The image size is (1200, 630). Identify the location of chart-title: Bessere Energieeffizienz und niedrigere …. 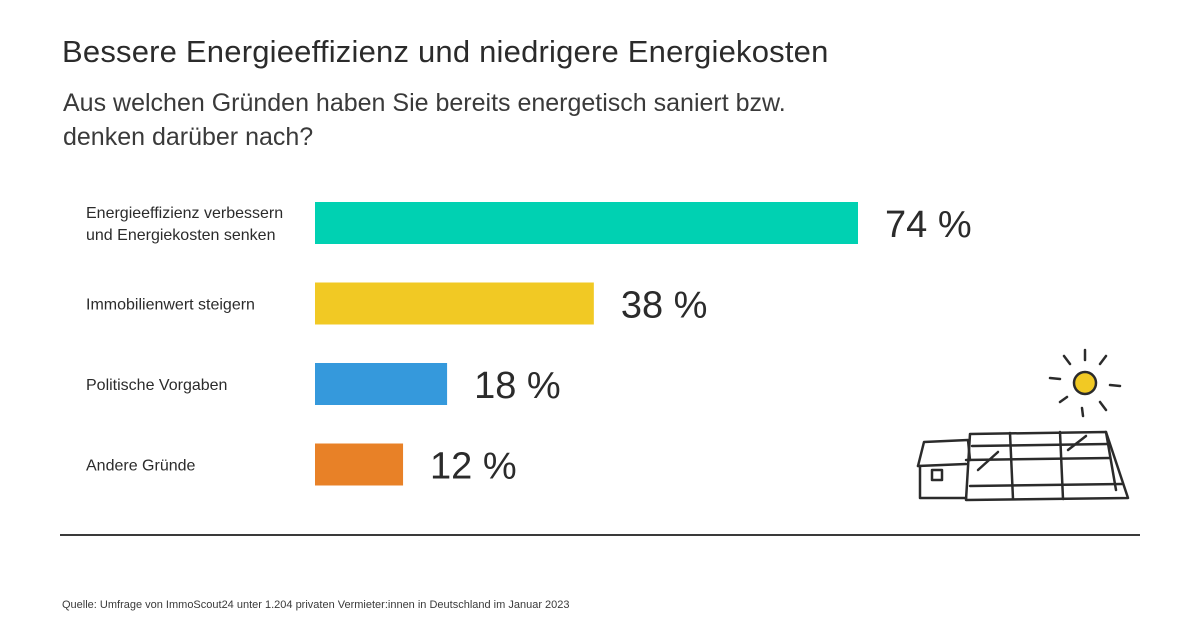
(445, 51).